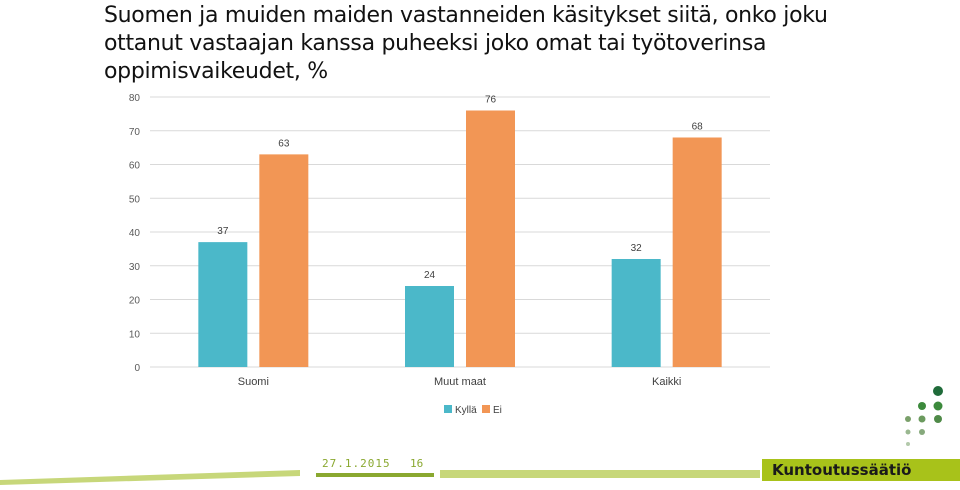 The height and width of the screenshot is (490, 960). I want to click on category-label: Suomi, so click(253, 382).